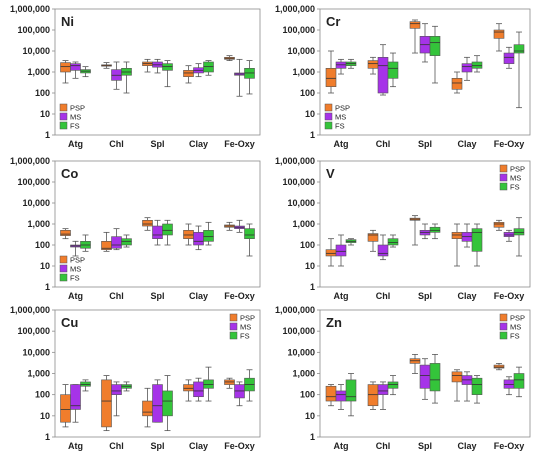  I want to click on box-psp-clay, so click(457, 245).